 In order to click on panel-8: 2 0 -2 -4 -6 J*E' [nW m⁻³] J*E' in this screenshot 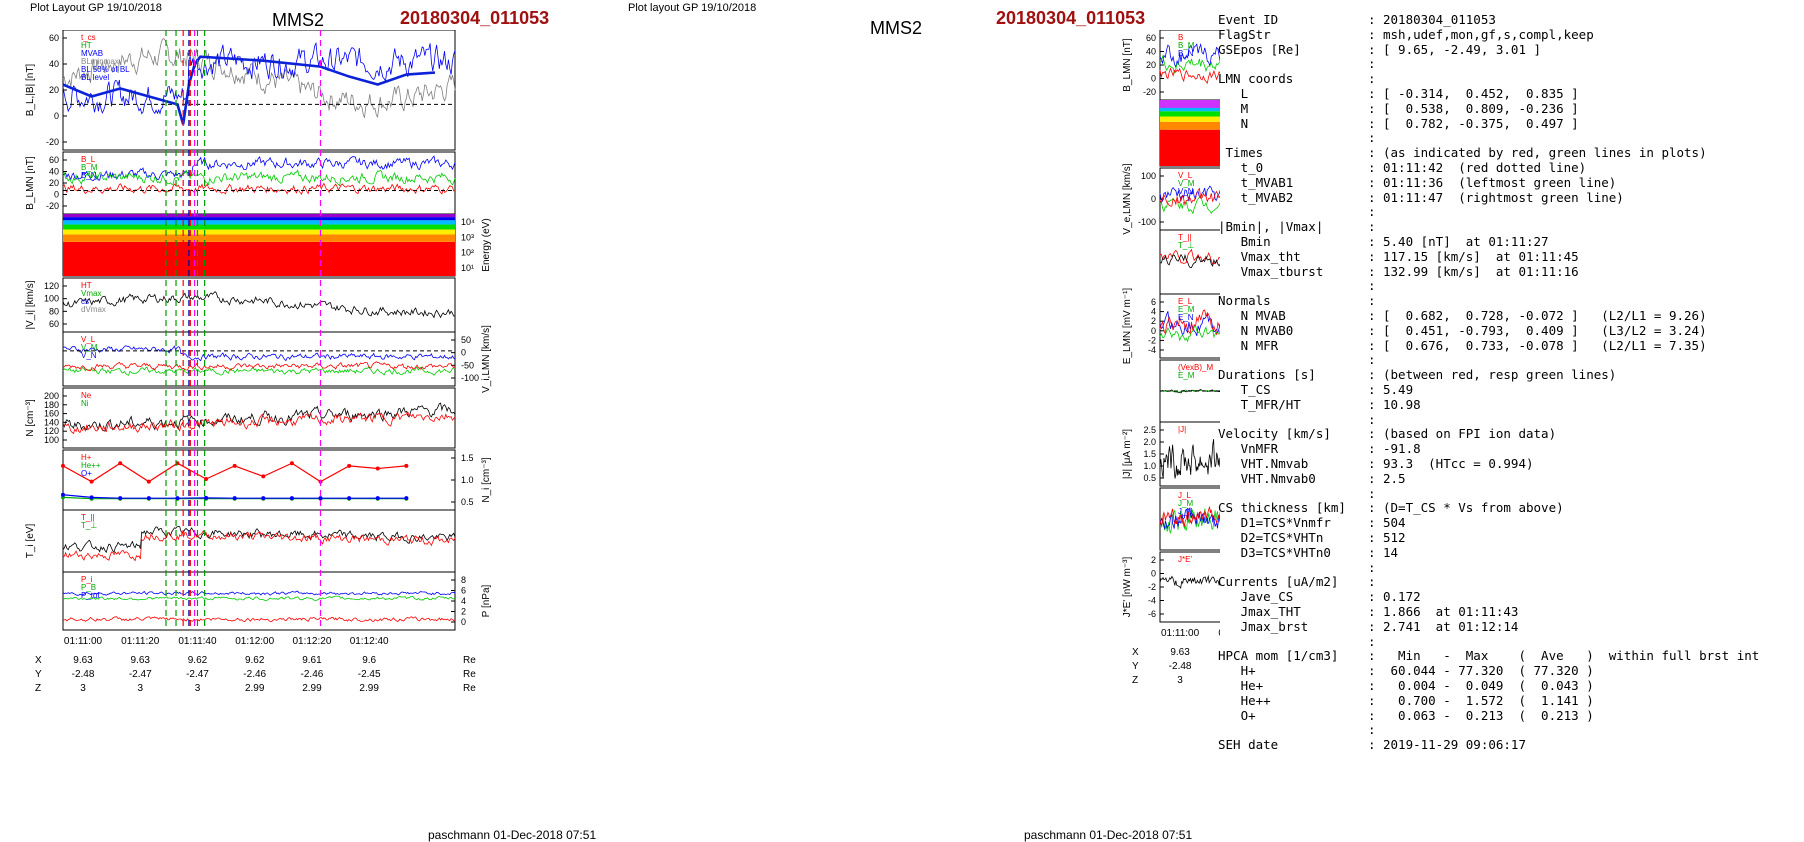, I will do `click(1171, 587)`.